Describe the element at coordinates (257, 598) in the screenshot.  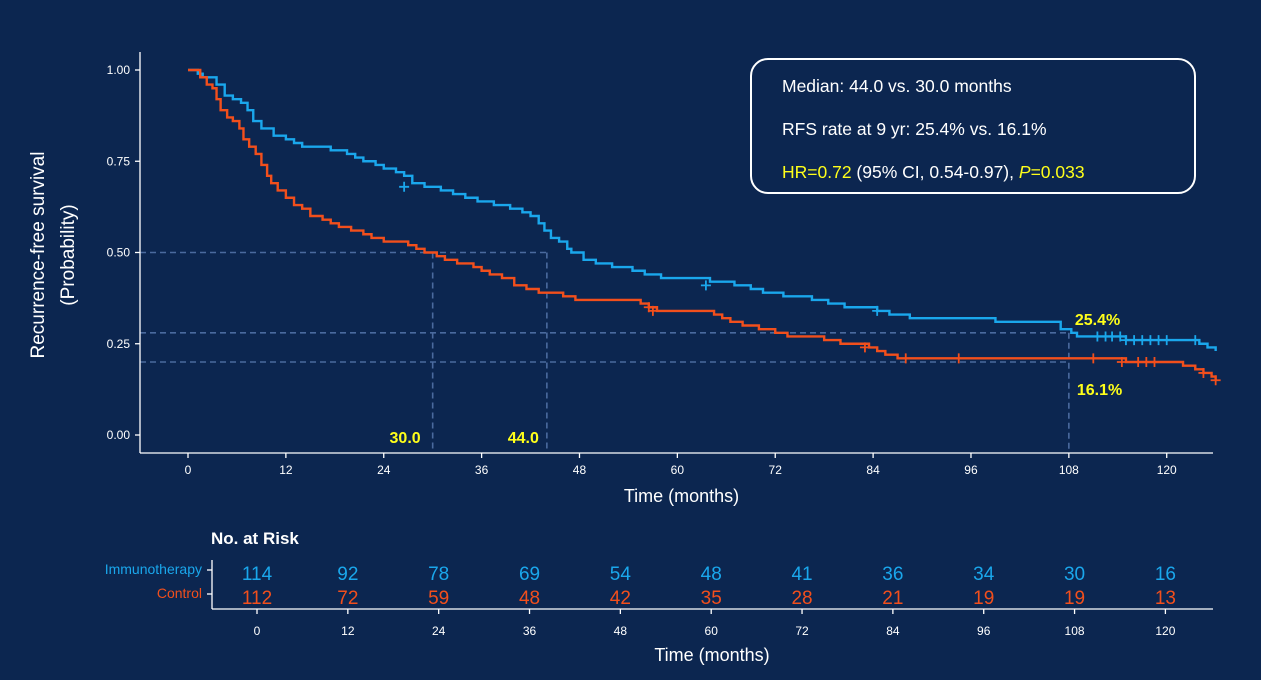
I see `risk-count-control: 112` at that location.